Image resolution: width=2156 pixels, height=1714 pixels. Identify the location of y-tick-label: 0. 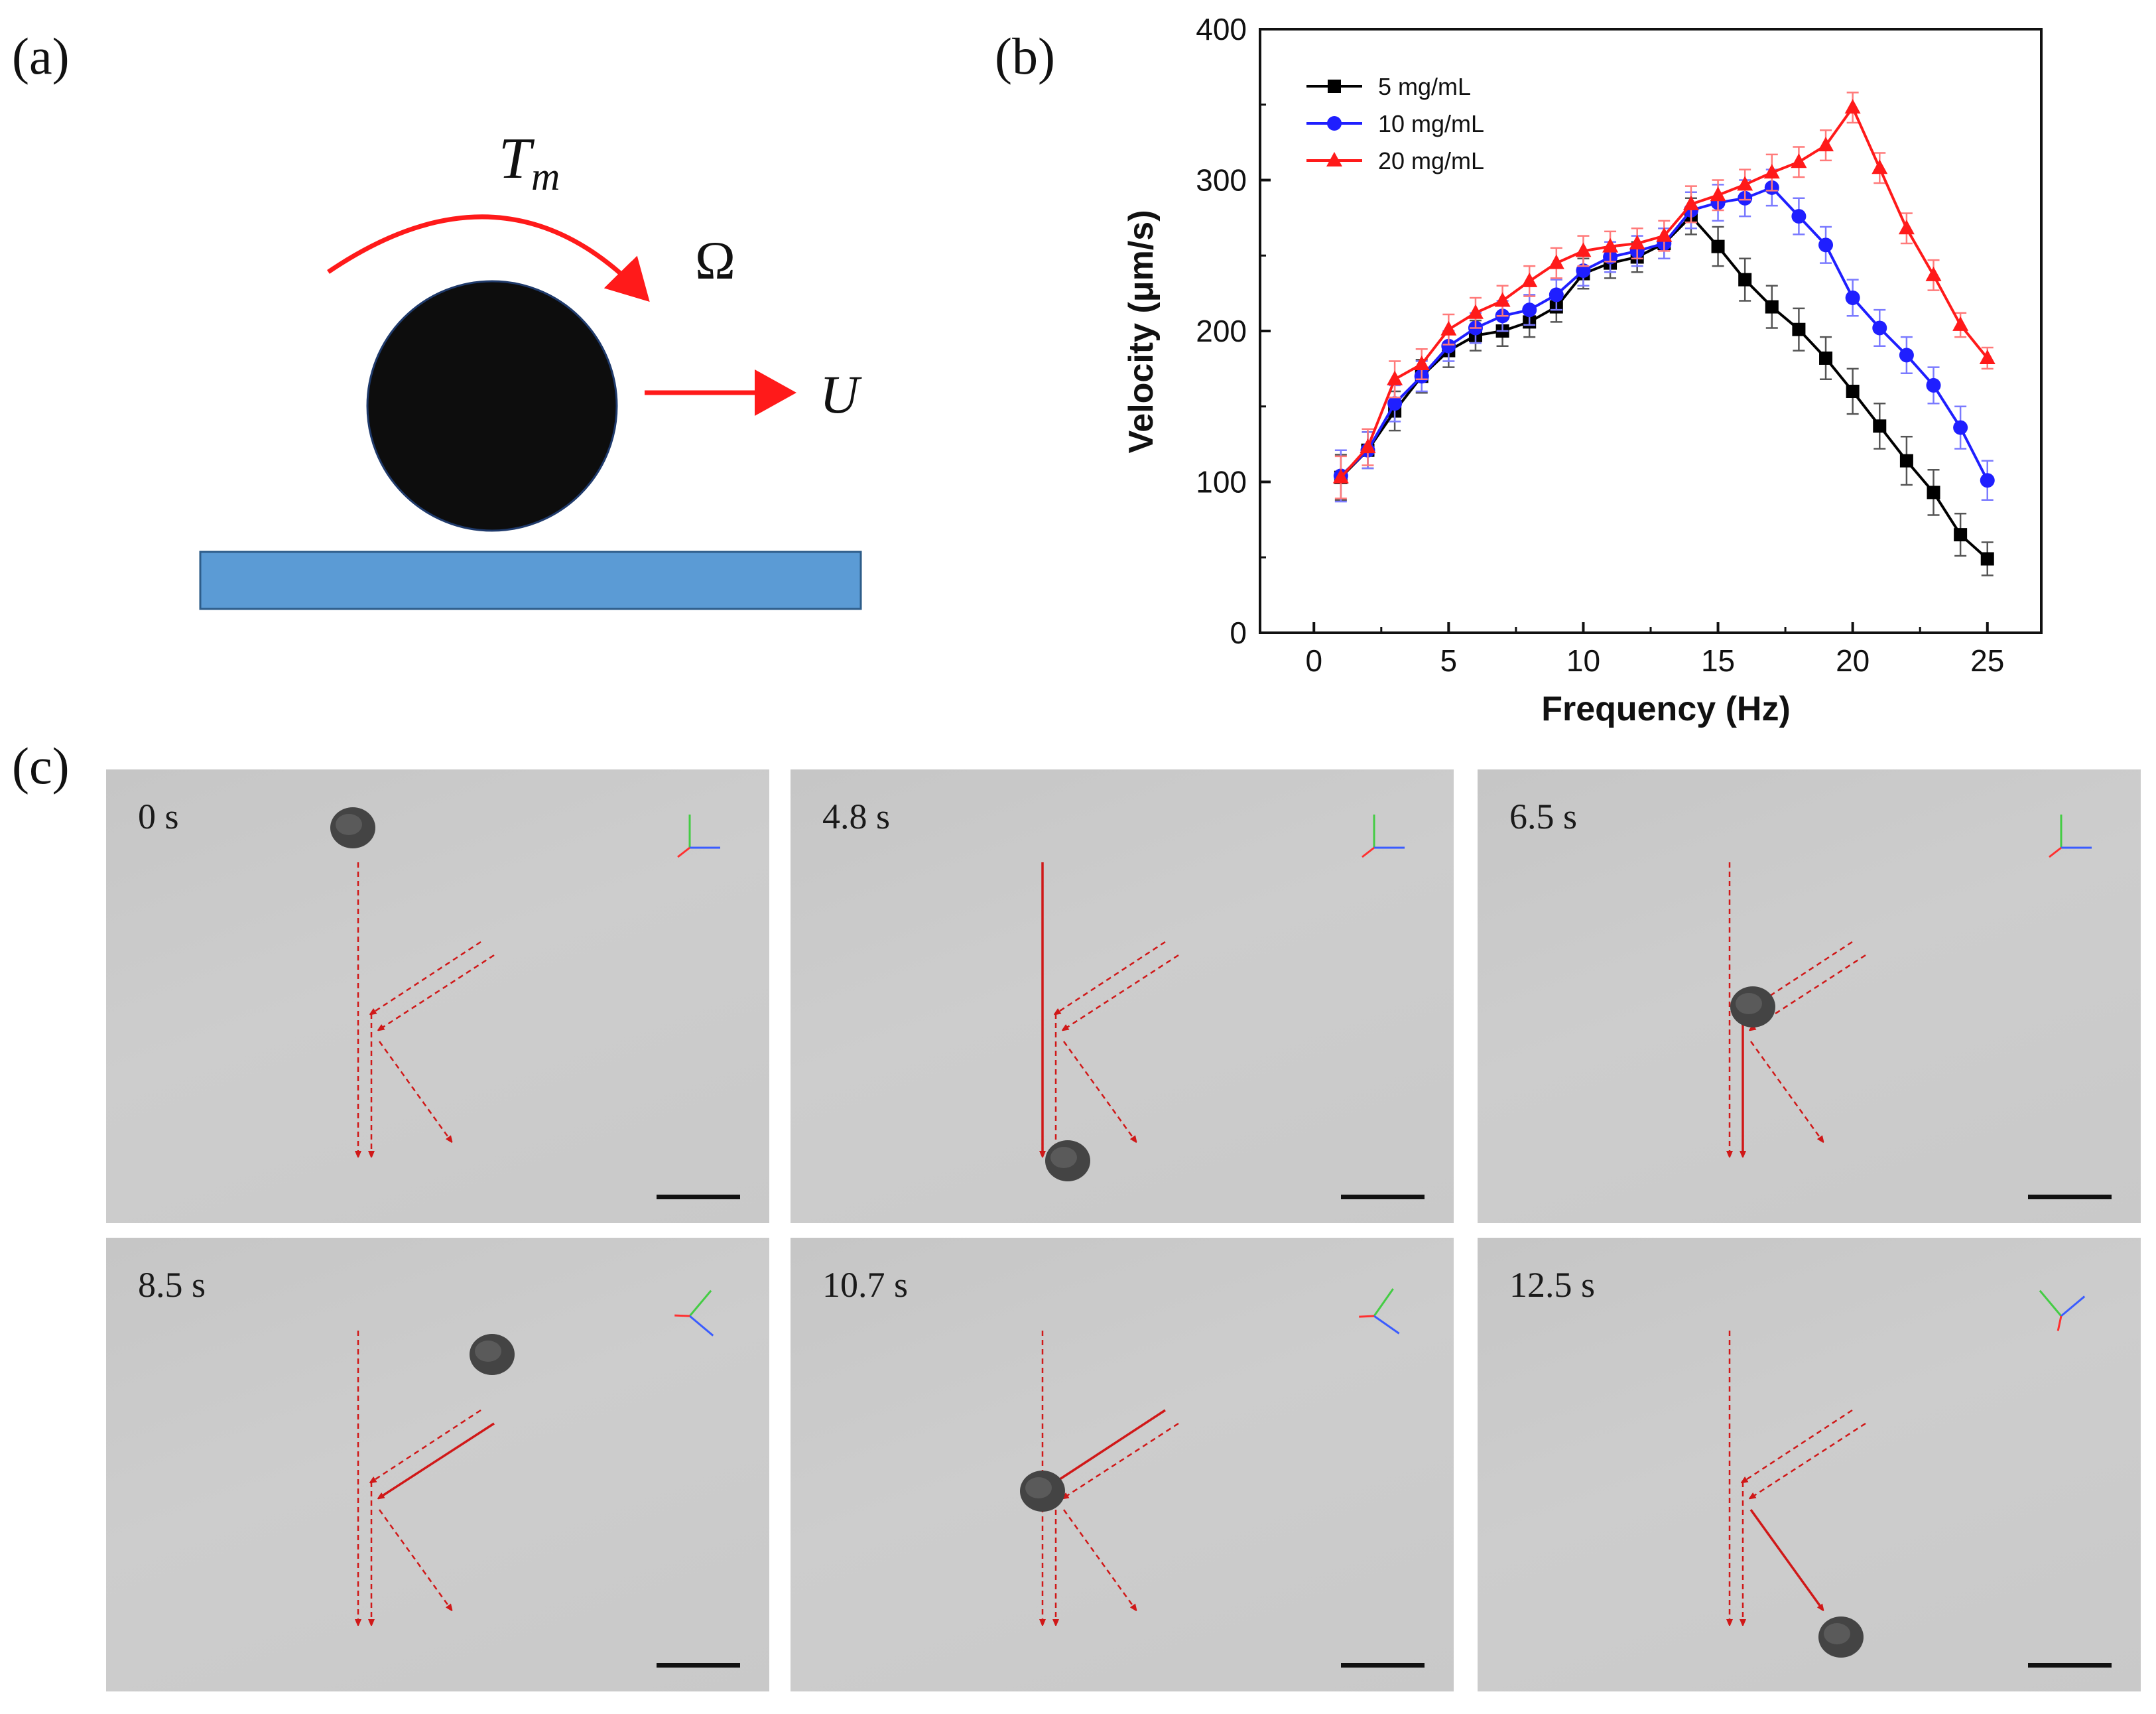
(1238, 633).